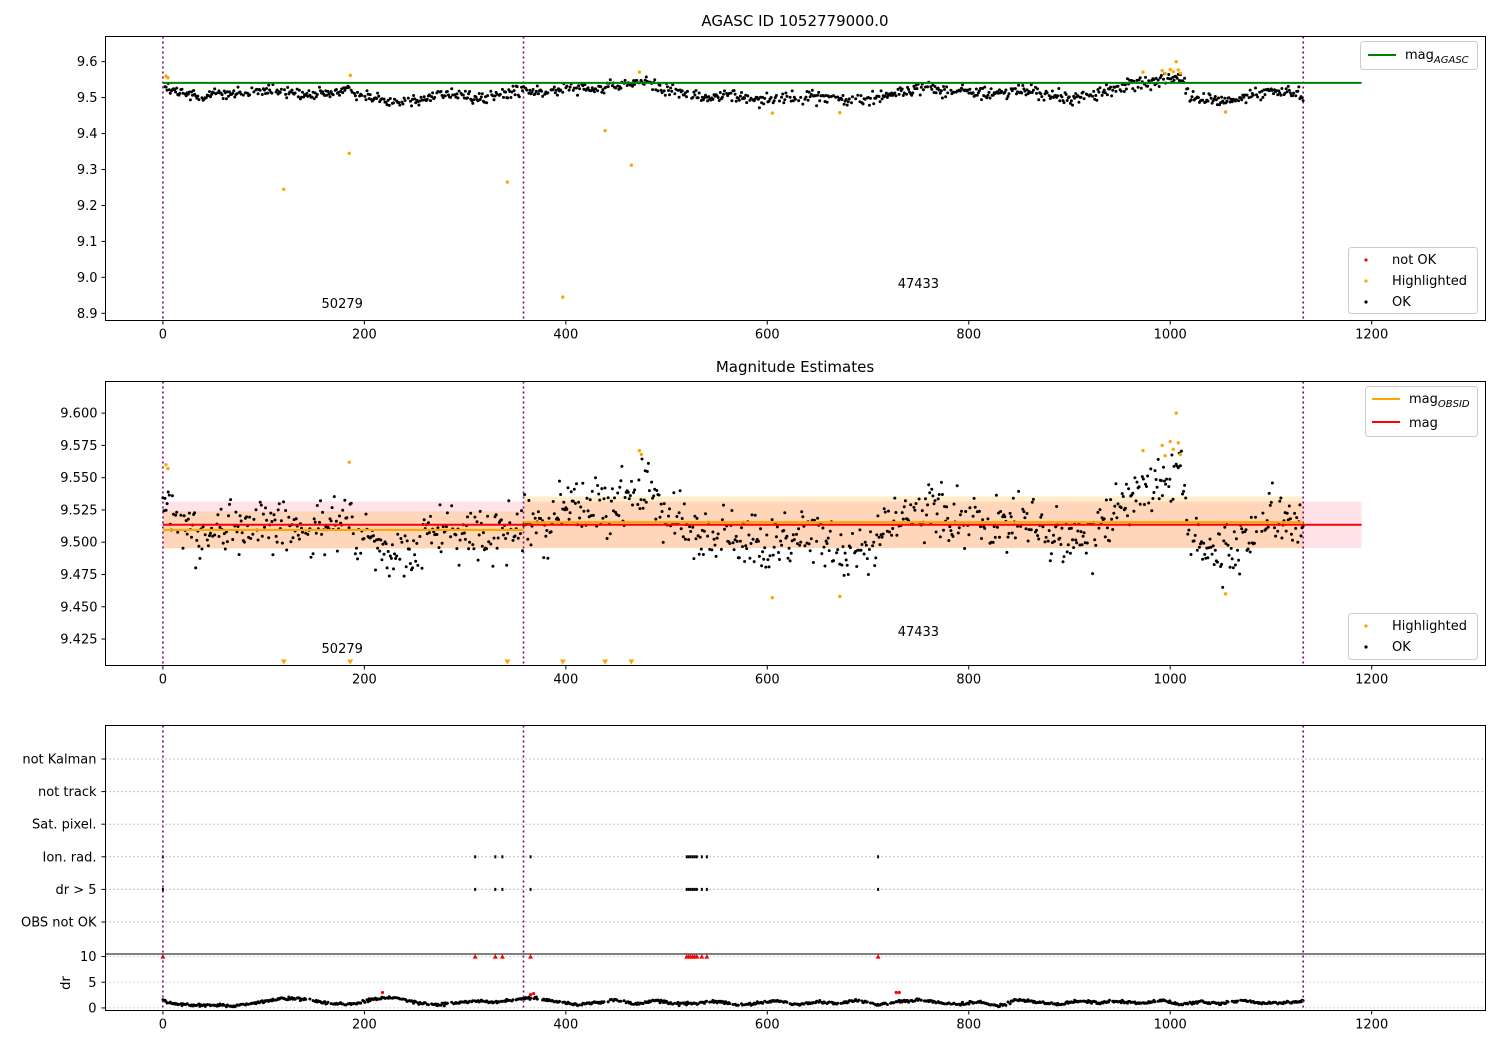  I want to click on flag-row-label: not Kalman, so click(59, 760).